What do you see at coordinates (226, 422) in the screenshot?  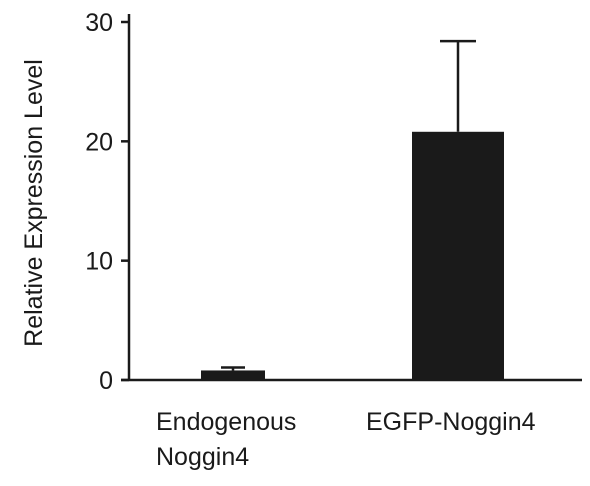 I see `category-label: Endogenous` at bounding box center [226, 422].